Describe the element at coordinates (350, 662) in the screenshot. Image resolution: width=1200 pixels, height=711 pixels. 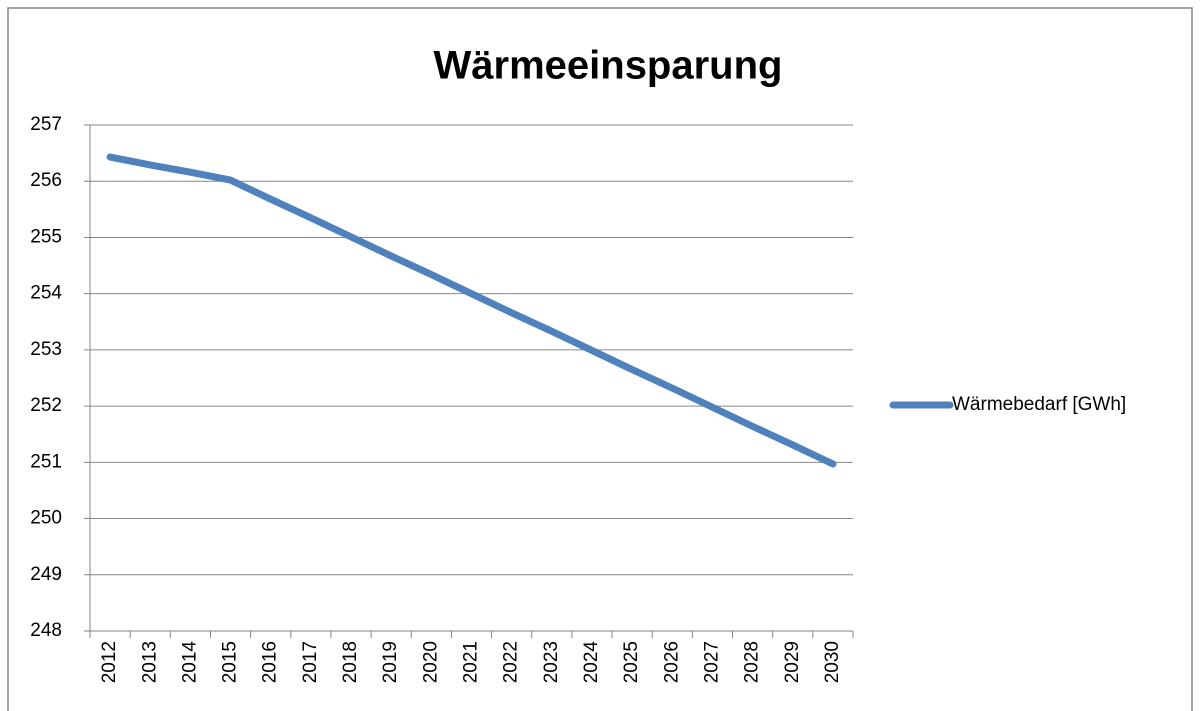
I see `x-tick-label: 2018` at that location.